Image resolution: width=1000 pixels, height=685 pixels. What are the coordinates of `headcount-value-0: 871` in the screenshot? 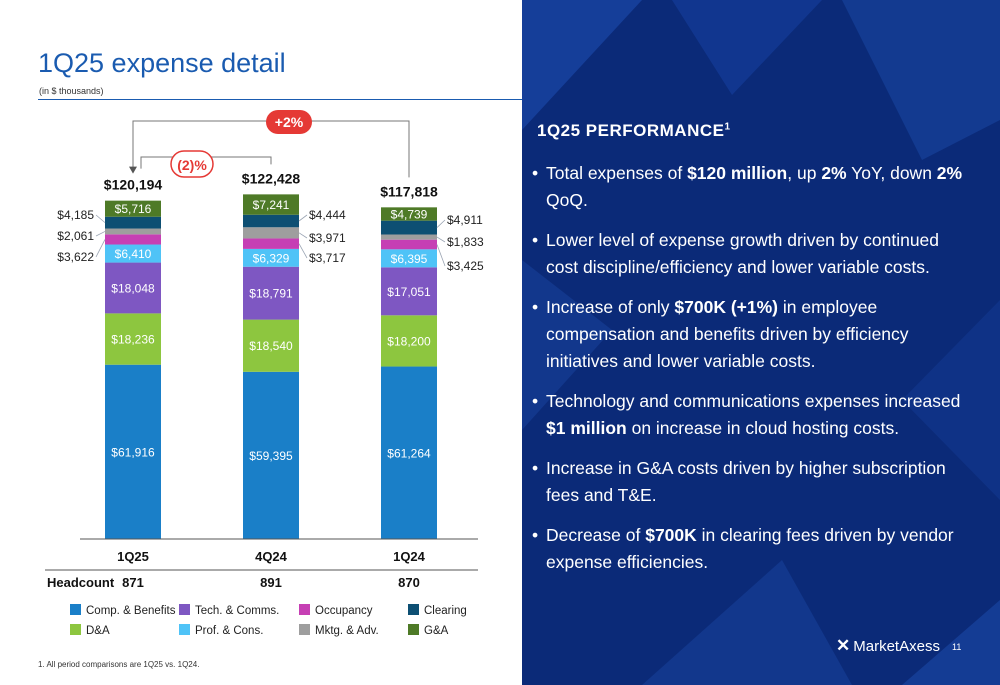 It's located at (133, 582).